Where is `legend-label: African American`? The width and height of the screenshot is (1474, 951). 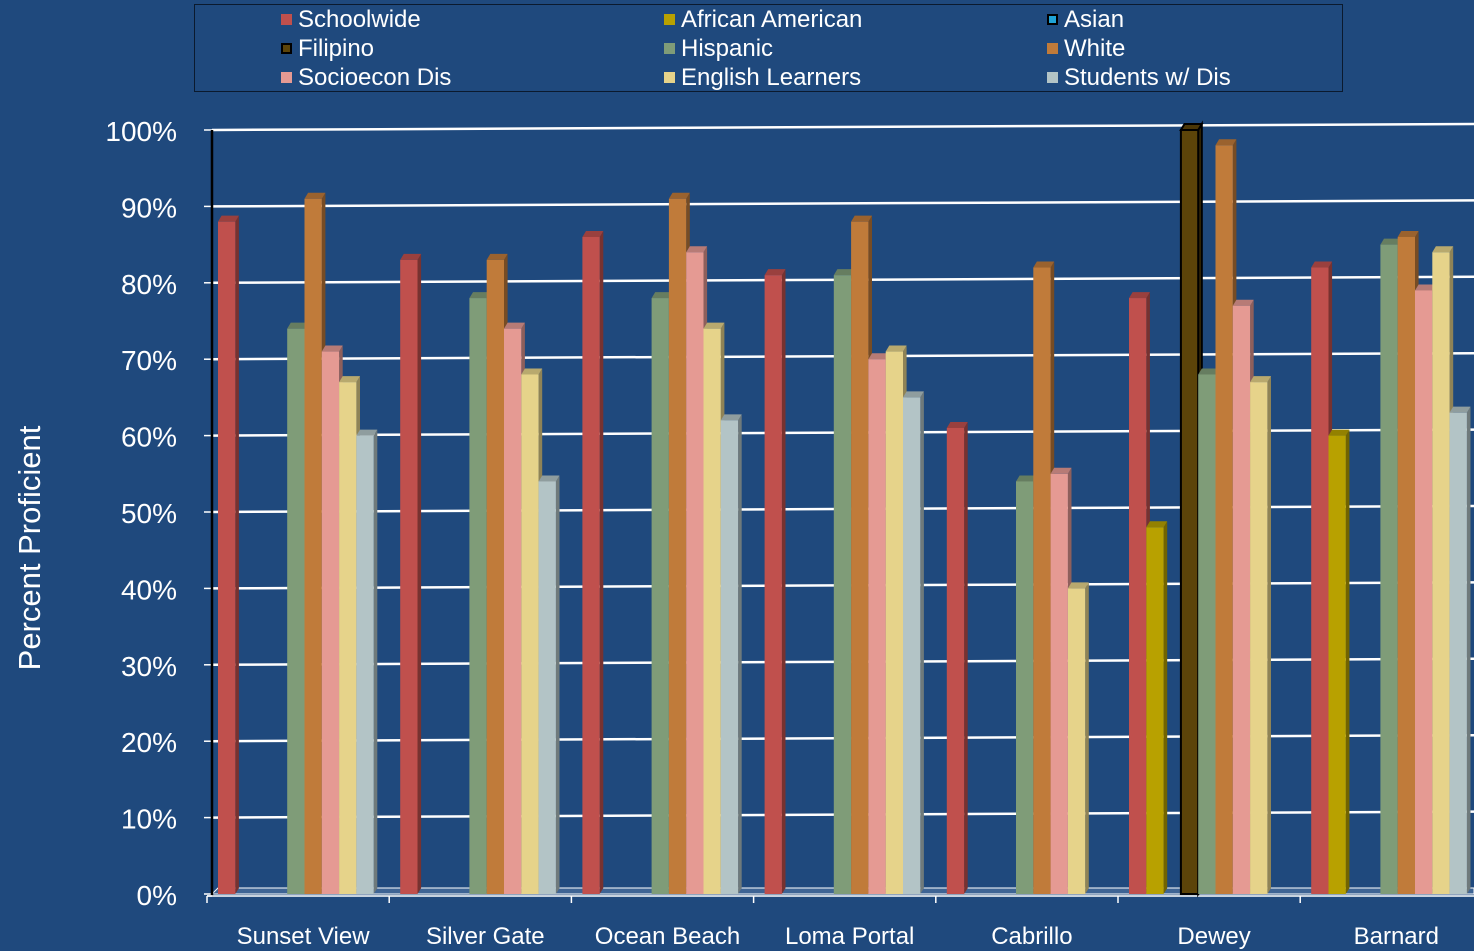
legend-label: African American is located at coordinates (772, 19).